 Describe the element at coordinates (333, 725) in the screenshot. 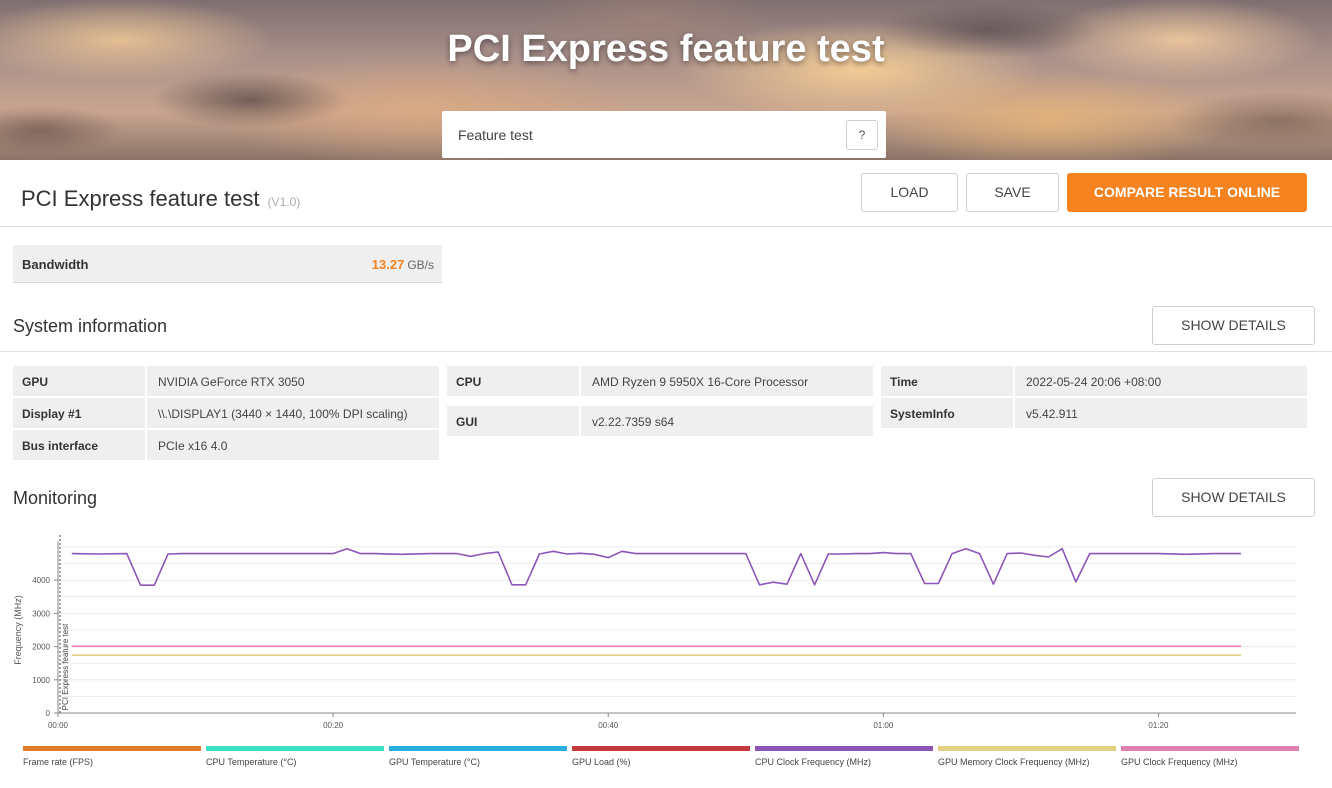

I see `x-tick-label: 00:20` at that location.